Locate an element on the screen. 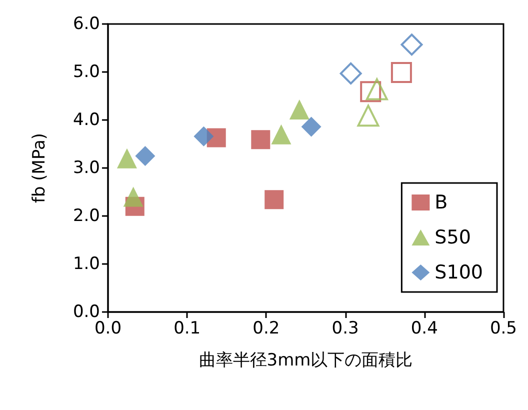  x-tick-label: 0.2 is located at coordinates (266, 328).